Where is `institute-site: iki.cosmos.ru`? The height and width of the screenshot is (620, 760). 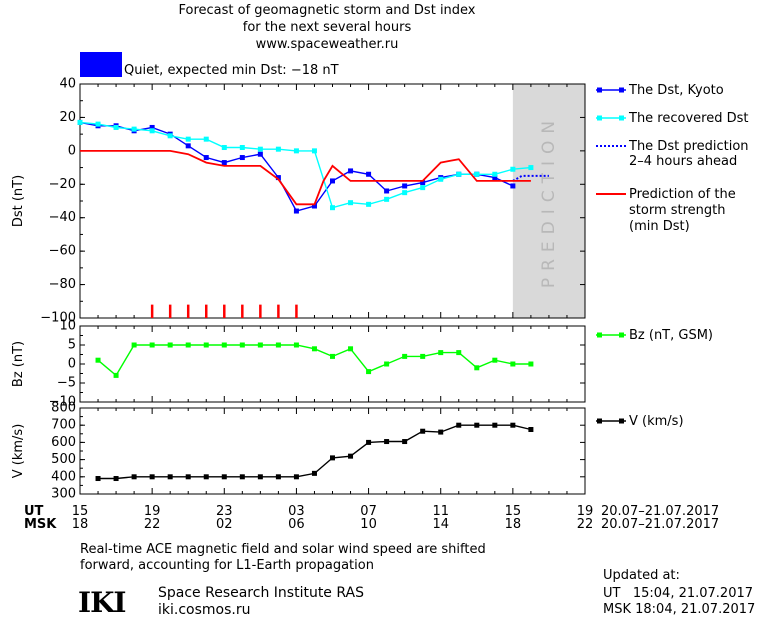 institute-site: iki.cosmos.ru is located at coordinates (204, 610).